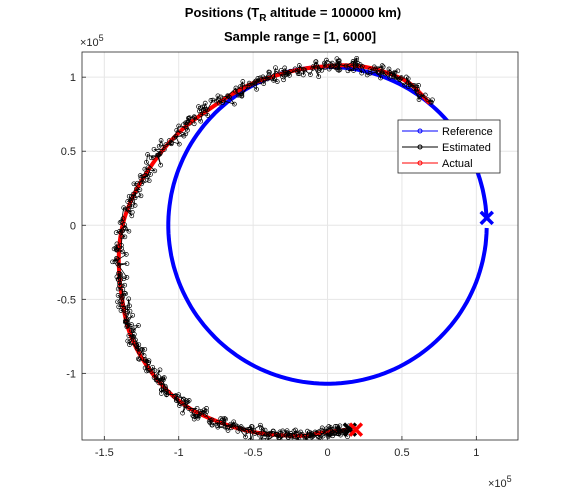 This screenshot has height=497, width=579. What do you see at coordinates (68, 152) in the screenshot?
I see `y-tick-label: 0.5` at bounding box center [68, 152].